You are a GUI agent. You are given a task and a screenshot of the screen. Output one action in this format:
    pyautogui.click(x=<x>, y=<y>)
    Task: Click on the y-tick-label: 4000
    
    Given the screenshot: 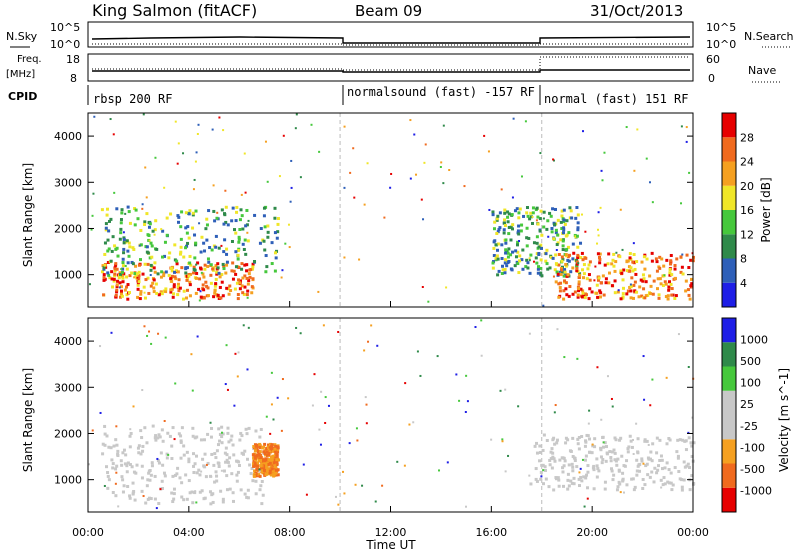 What is the action you would take?
    pyautogui.click(x=68, y=136)
    